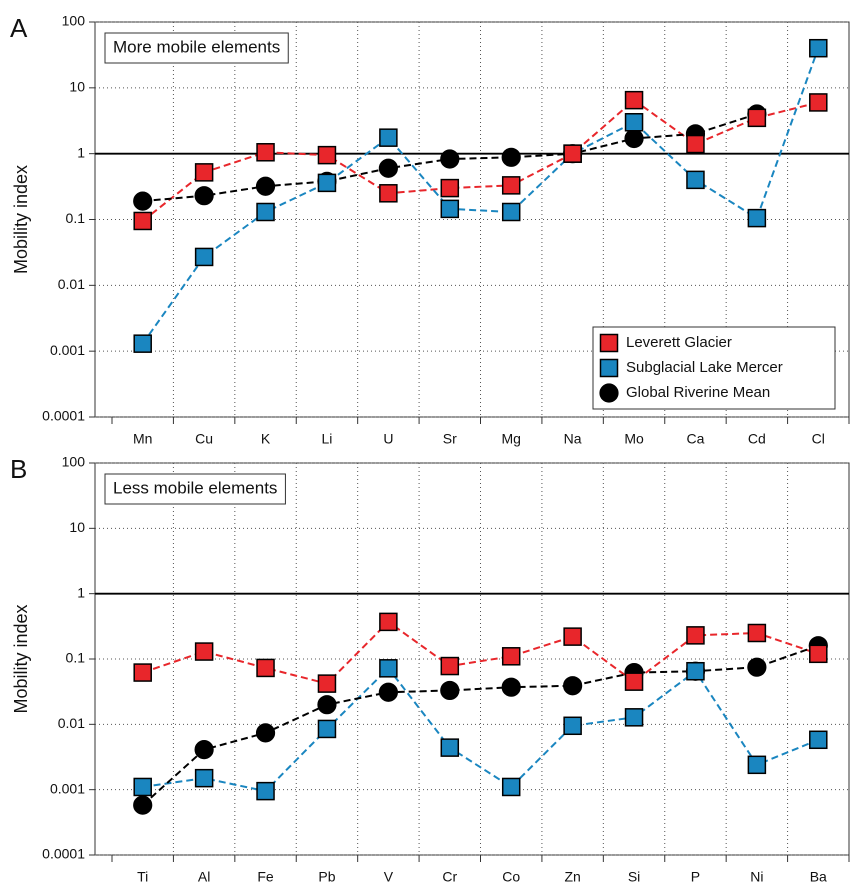 The image size is (856, 882). I want to click on x-tick-label: Ba, so click(818, 875).